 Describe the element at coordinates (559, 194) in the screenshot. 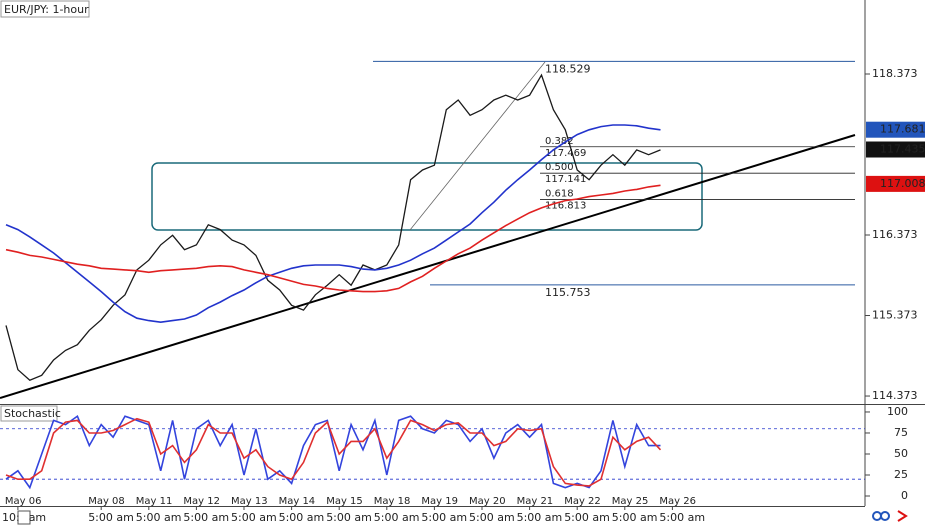

I see `fib-ratio: 0.618` at that location.